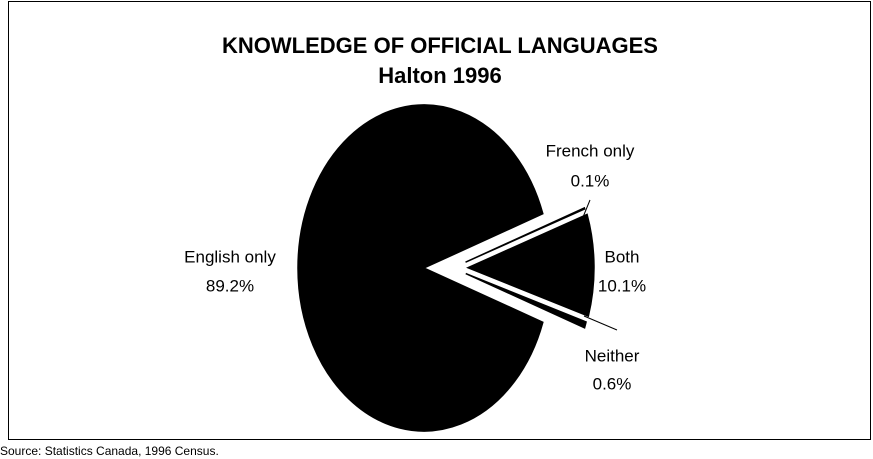 This screenshot has height=459, width=873. Describe the element at coordinates (590, 150) in the screenshot. I see `slice-label: French only` at that location.